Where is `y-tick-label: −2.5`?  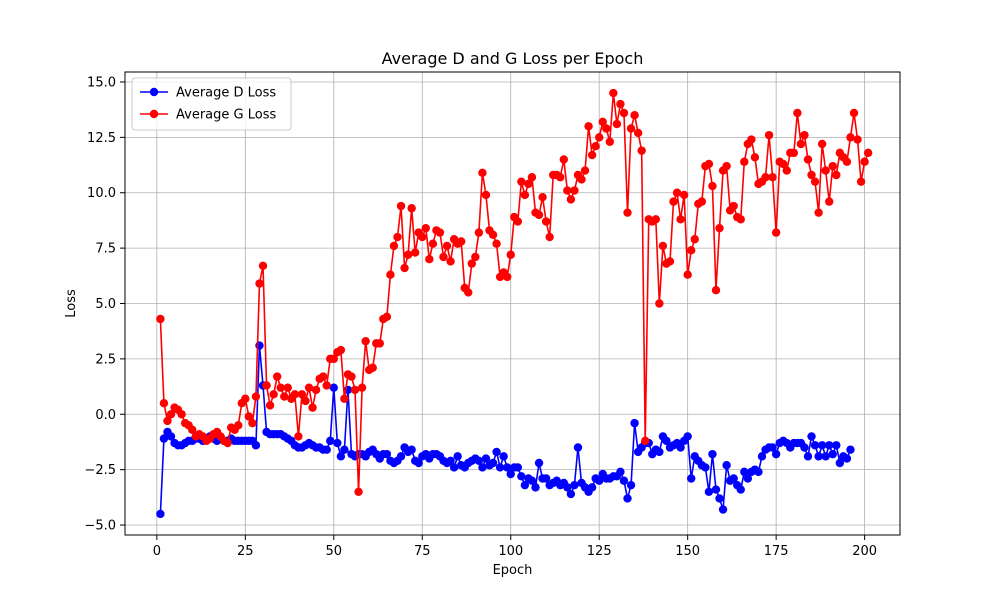 y-tick-label: −2.5 is located at coordinates (100, 470).